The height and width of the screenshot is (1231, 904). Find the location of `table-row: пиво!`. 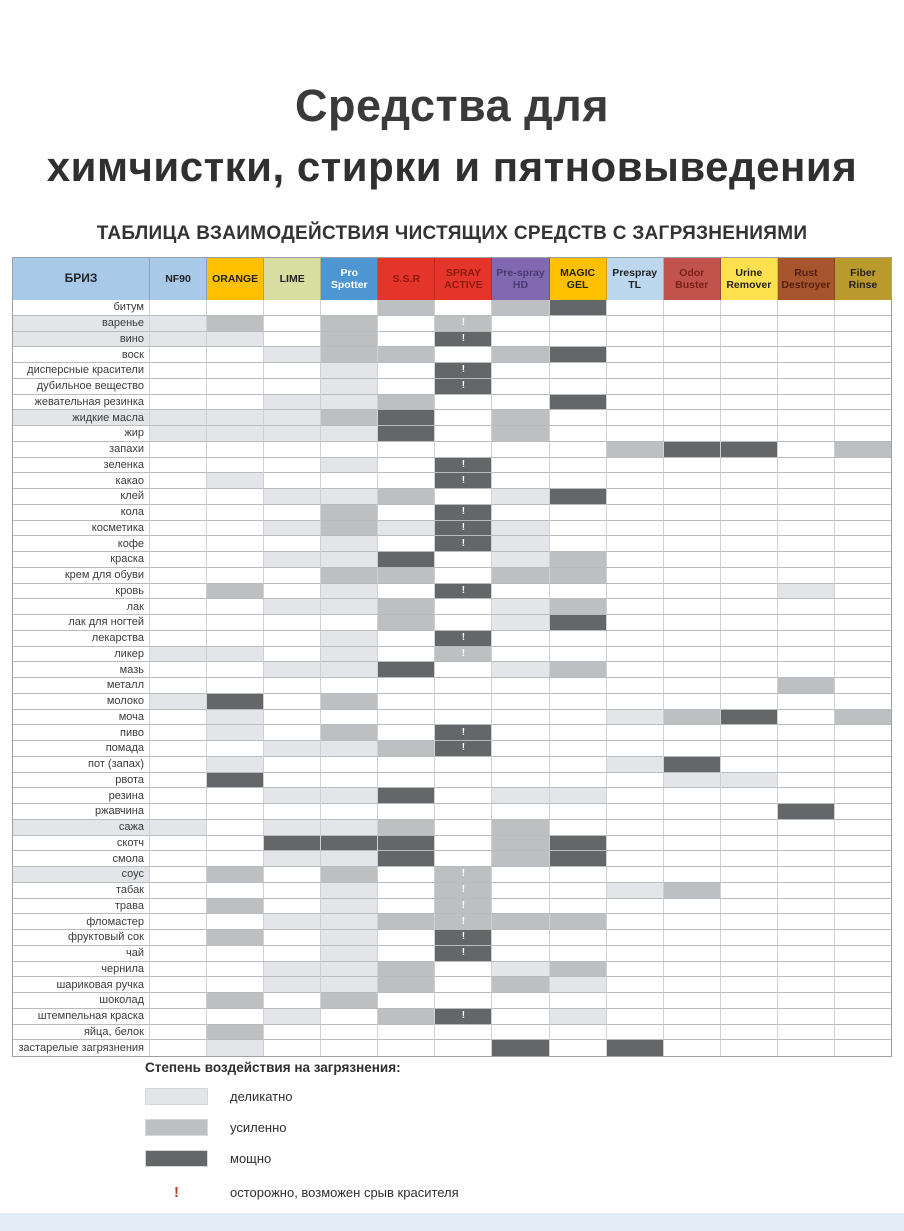

table-row: пиво! is located at coordinates (452, 733).